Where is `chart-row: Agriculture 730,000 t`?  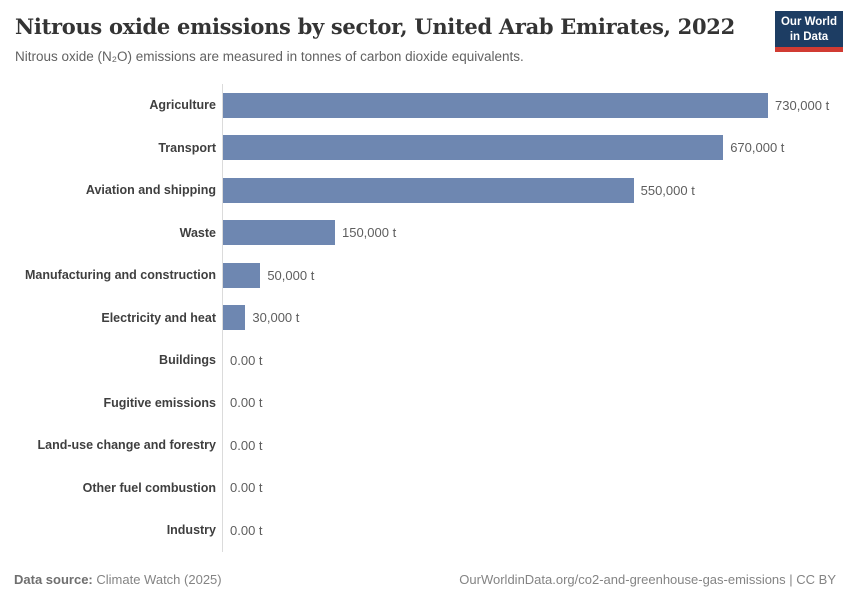
chart-row: Agriculture 730,000 t is located at coordinates (425, 105).